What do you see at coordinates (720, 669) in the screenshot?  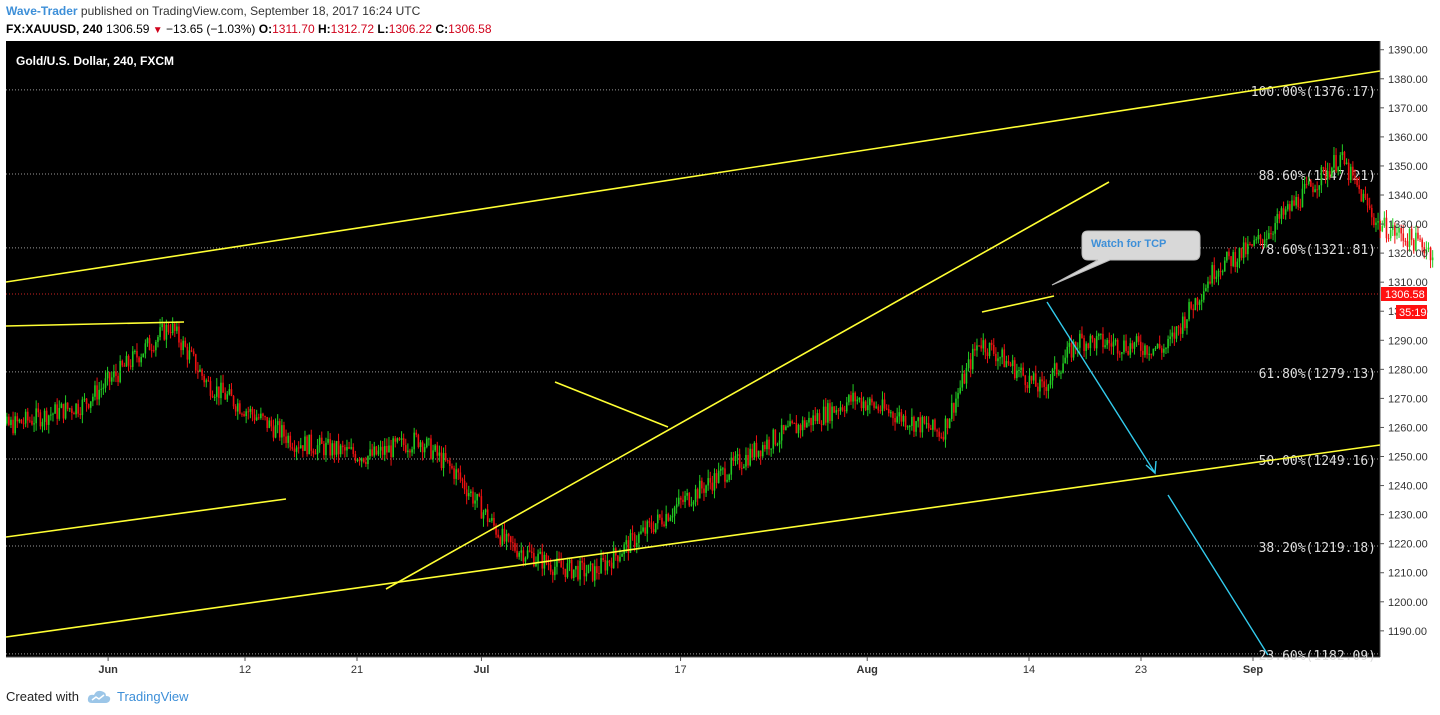 I see `time-axis` at bounding box center [720, 669].